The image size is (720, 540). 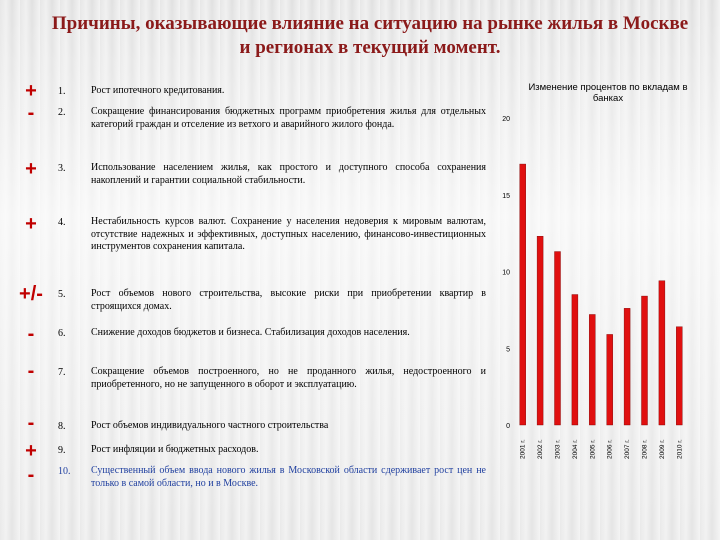 What do you see at coordinates (62, 168) in the screenshot?
I see `item-number: 3.` at bounding box center [62, 168].